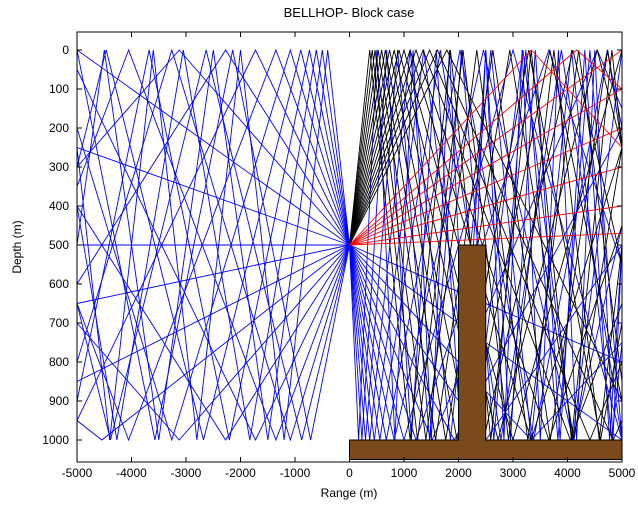 The height and width of the screenshot is (511, 638). Describe the element at coordinates (65, 50) in the screenshot. I see `y-tick-label: 0` at that location.